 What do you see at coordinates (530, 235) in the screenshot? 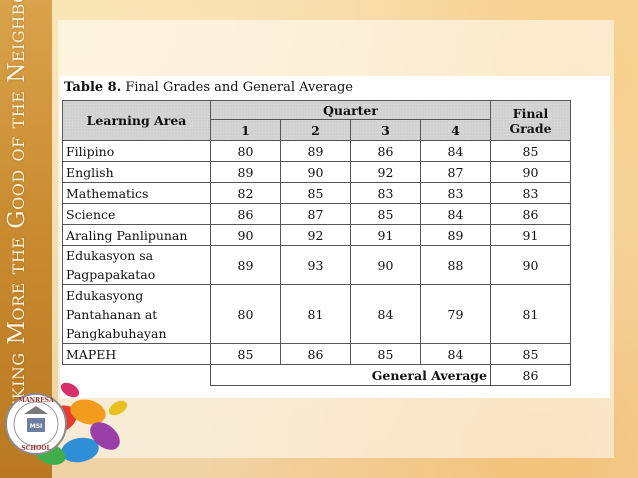
I see `final-grade-cell: 91` at bounding box center [530, 235].